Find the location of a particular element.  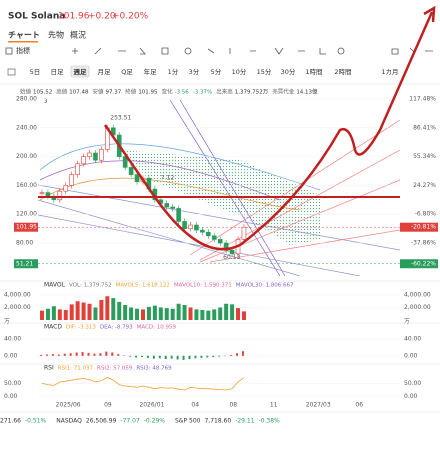

x-tick-label: 2027/03 is located at coordinates (318, 405).